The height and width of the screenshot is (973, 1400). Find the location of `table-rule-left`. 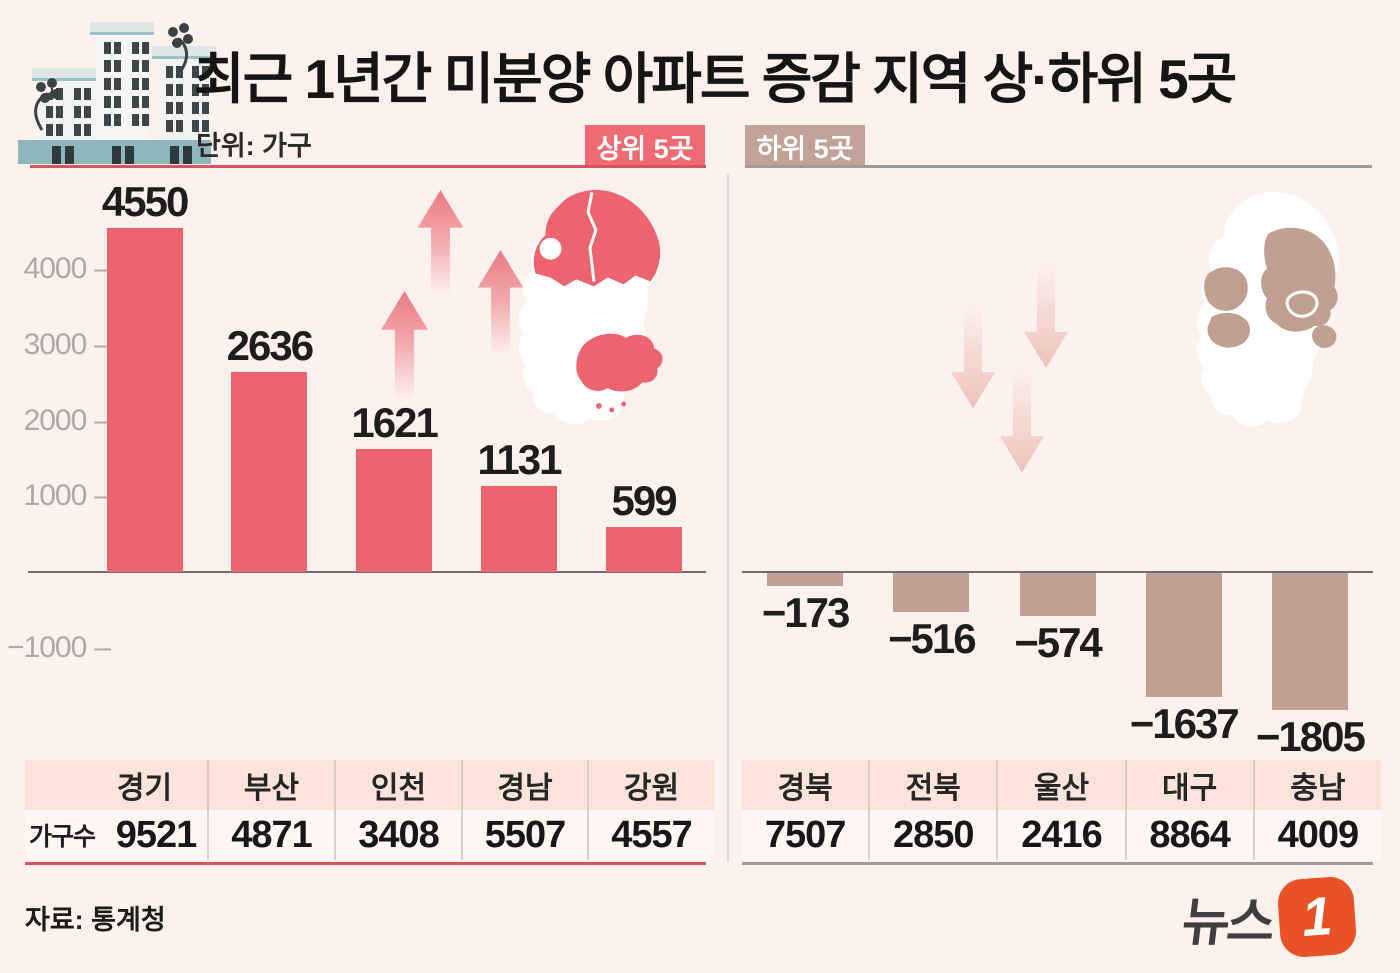

table-rule-left is located at coordinates (365, 863).